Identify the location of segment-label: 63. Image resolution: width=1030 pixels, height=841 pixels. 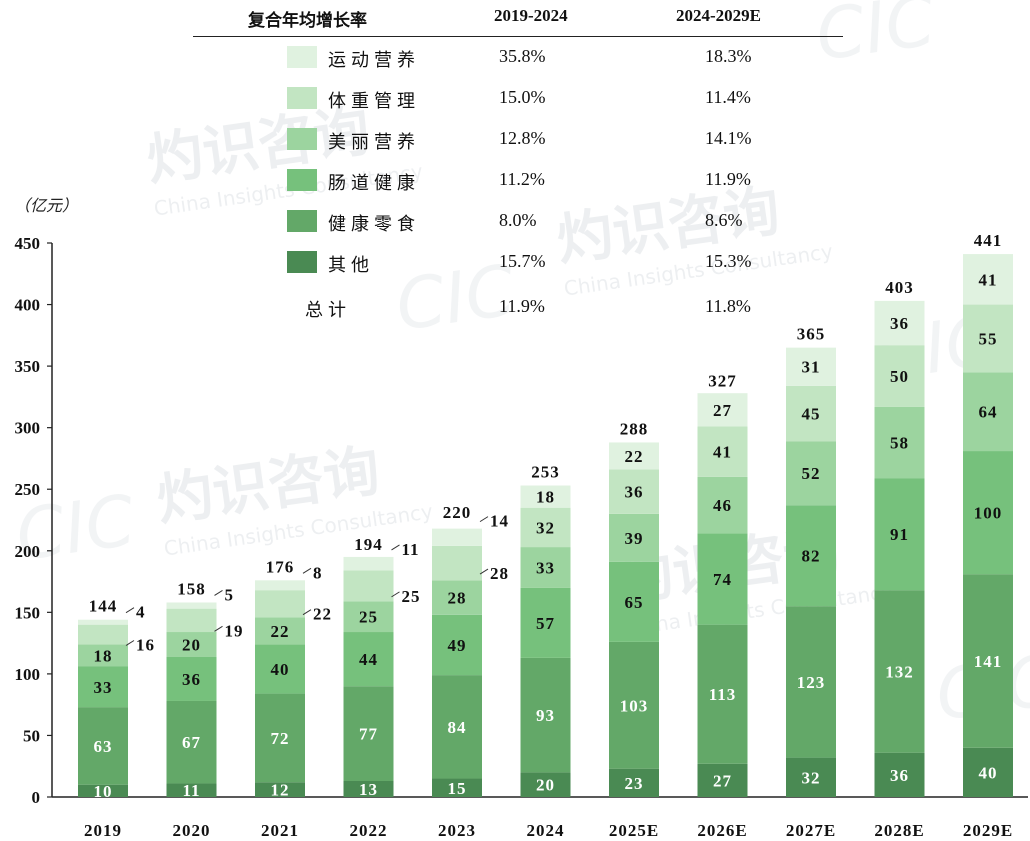
(103, 746).